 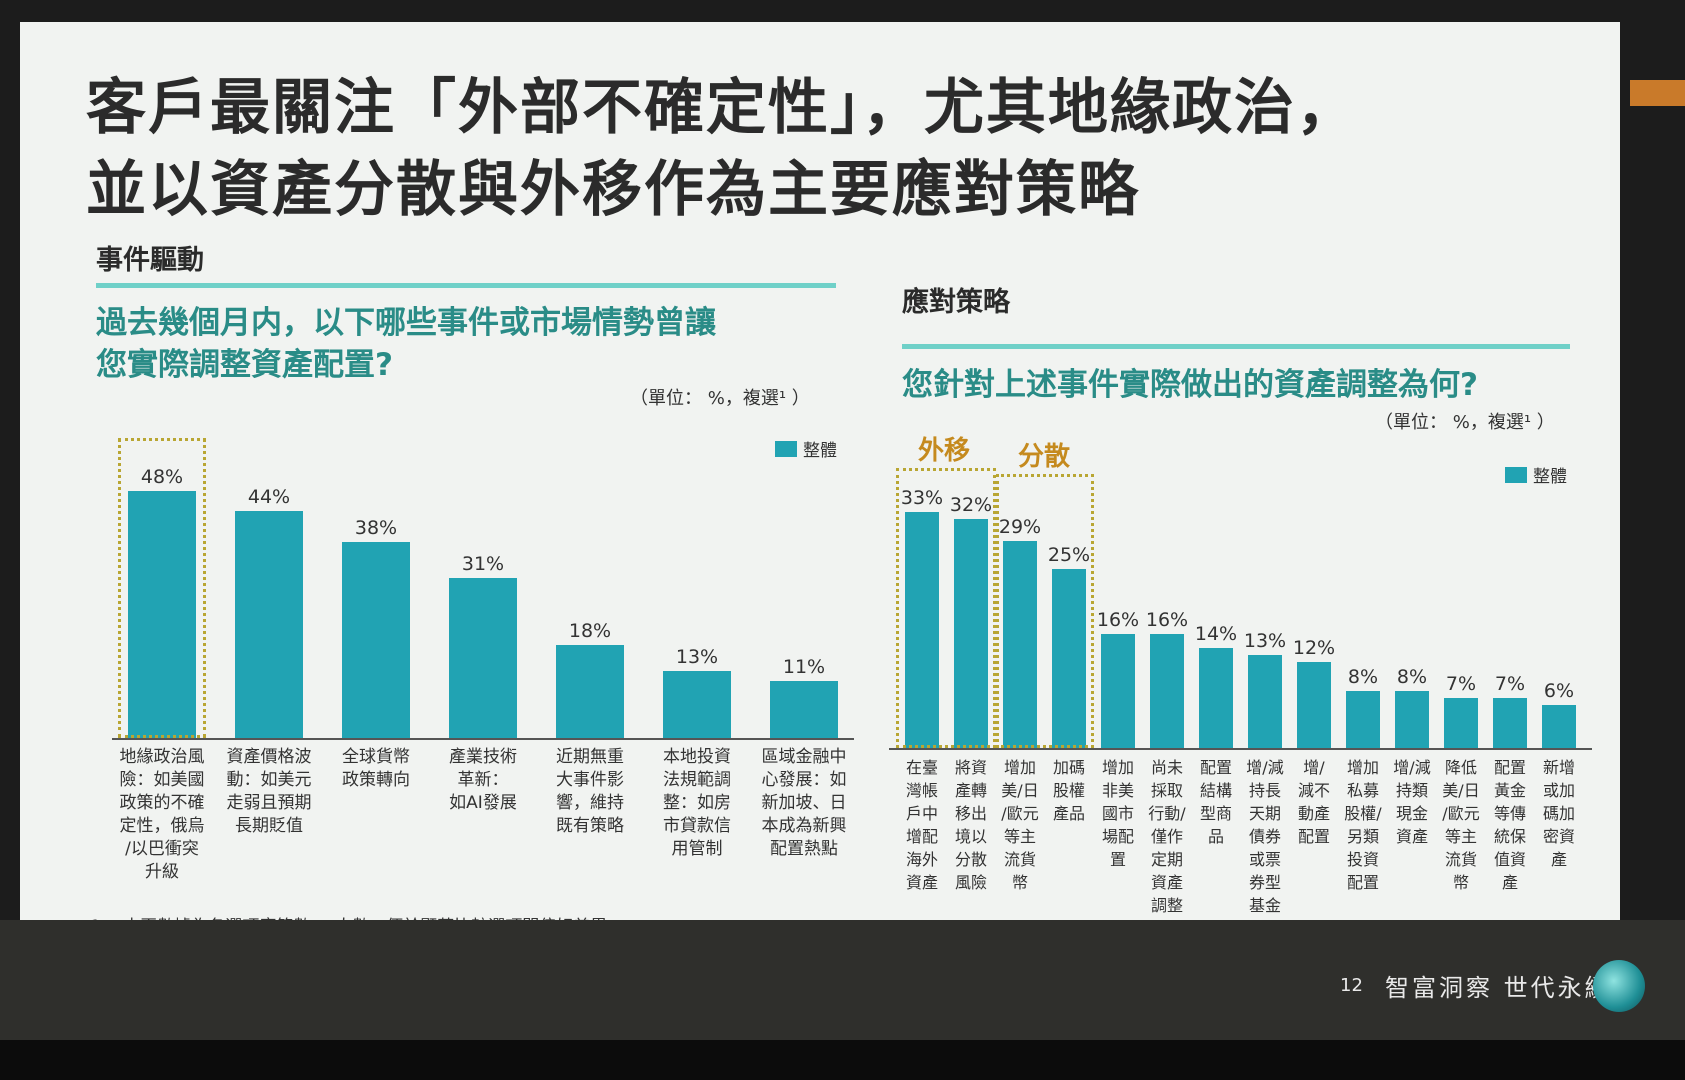 I want to click on category-label: 增/減 持長 天期 債券 或票 券型 基金, so click(x=1265, y=836).